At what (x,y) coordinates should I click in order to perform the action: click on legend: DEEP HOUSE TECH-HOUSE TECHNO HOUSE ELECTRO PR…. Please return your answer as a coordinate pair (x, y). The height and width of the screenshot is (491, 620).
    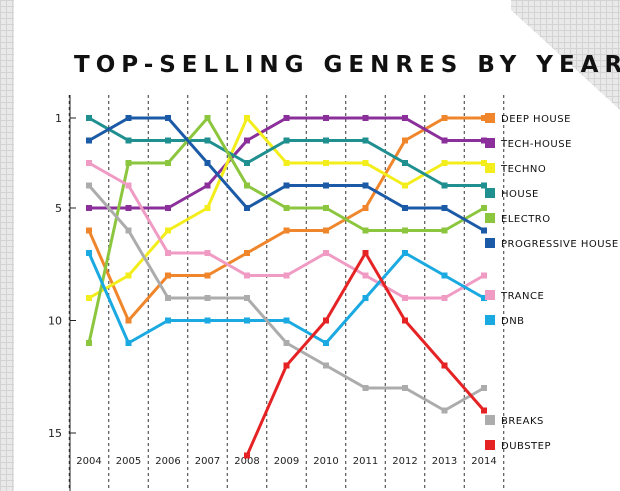
    Looking at the image, I should click on (552, 282).